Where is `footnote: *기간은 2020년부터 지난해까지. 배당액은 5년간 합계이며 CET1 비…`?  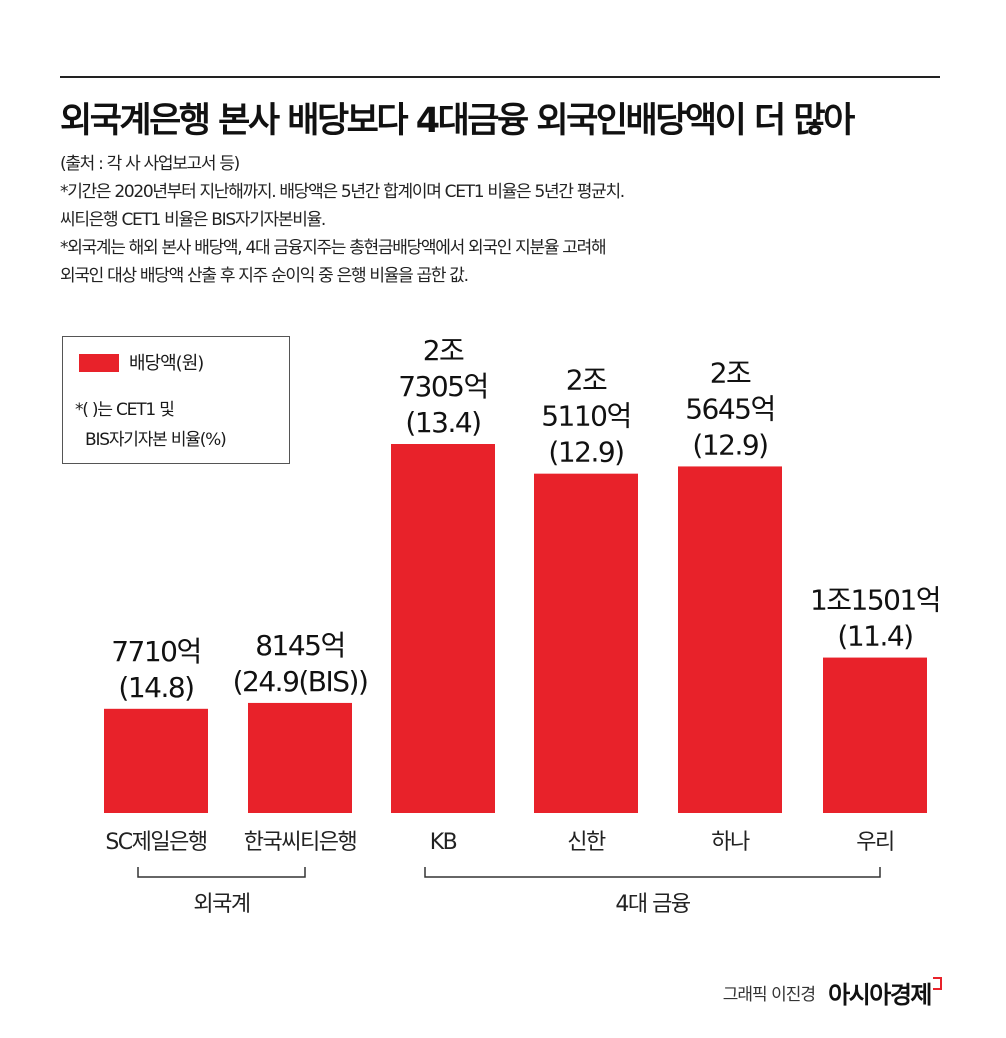
footnote: *기간은 2020년부터 지난해까지. 배당액은 5년간 합계이며 CET1 비… is located at coordinates (342, 192).